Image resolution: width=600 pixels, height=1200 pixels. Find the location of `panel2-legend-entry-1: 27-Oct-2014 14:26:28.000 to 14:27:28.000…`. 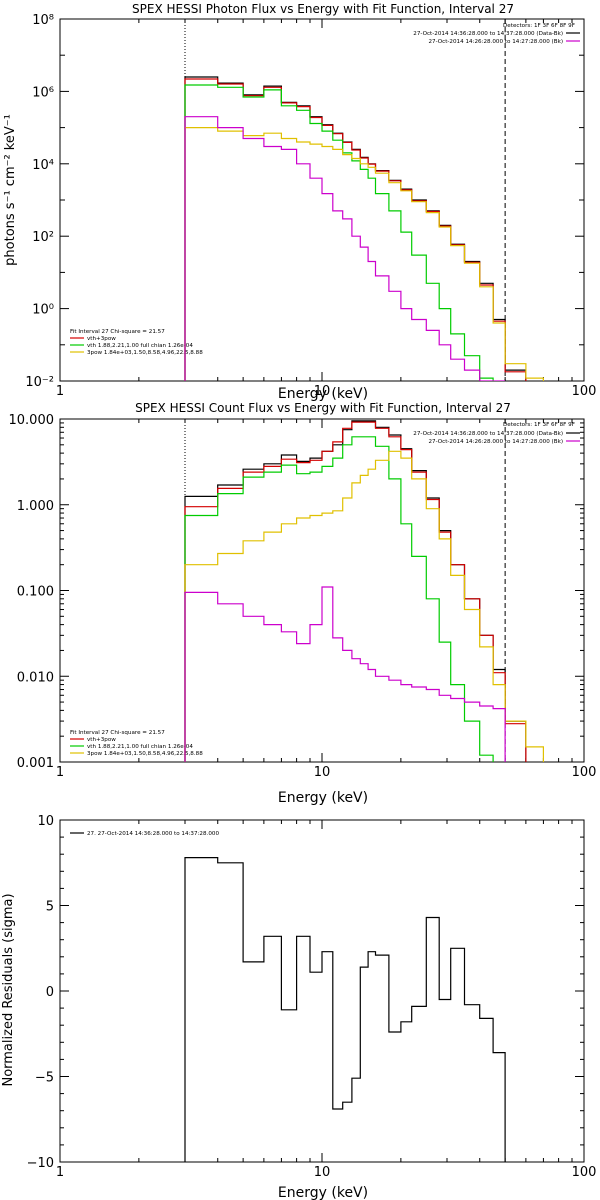

panel2-legend-entry-1: 27-Oct-2014 14:26:28.000 to 14:27:28.000… is located at coordinates (495, 442).